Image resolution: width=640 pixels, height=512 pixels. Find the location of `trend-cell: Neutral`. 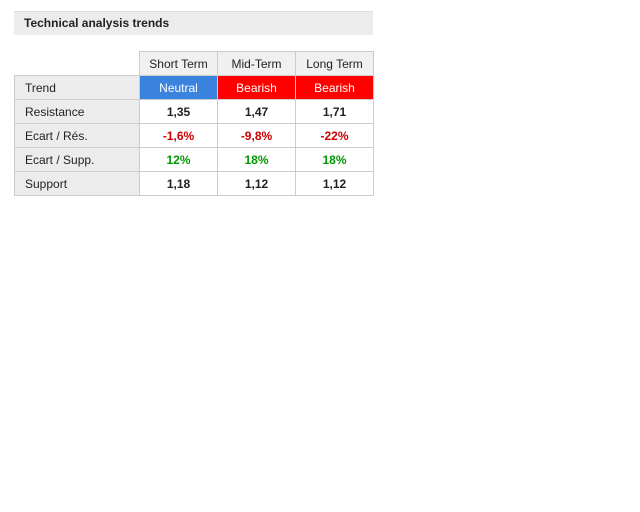

trend-cell: Neutral is located at coordinates (178, 87).